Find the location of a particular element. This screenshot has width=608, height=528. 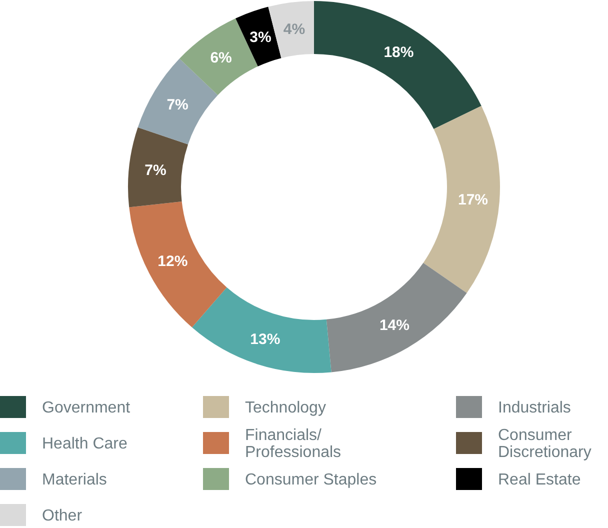

legend-label: Consumer Staples is located at coordinates (311, 480).